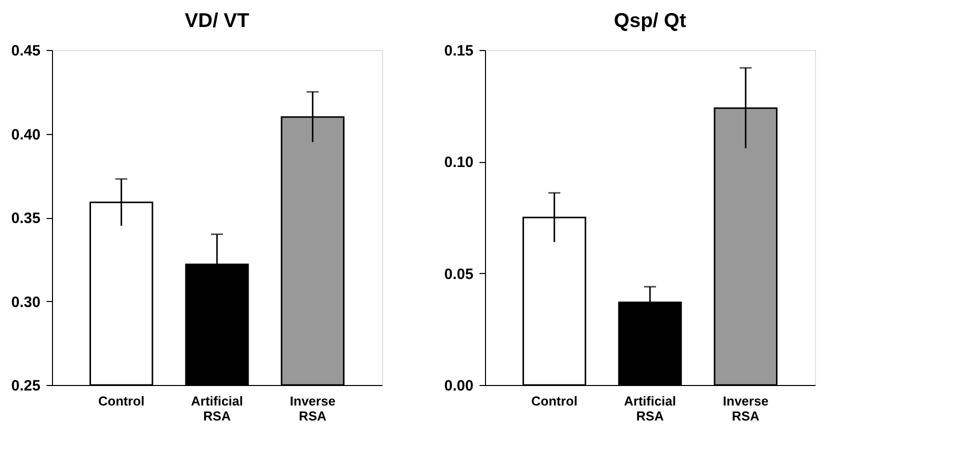  I want to click on y-tick-label: 0.35, so click(25, 218).